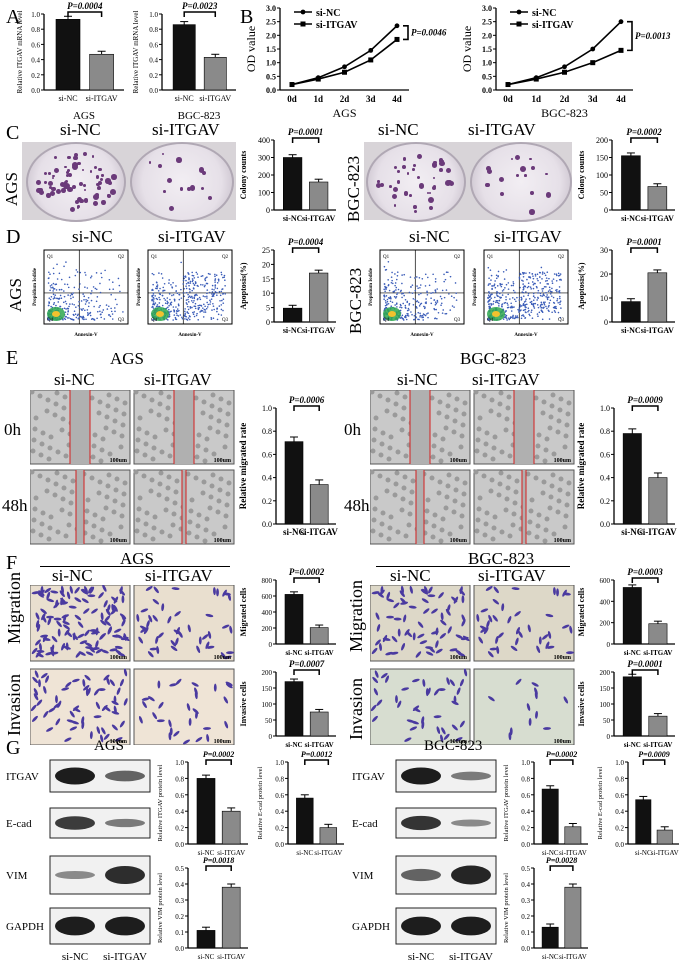  What do you see at coordinates (271, 76) in the screenshot?
I see `y-tick-label: 0.5` at bounding box center [271, 76].